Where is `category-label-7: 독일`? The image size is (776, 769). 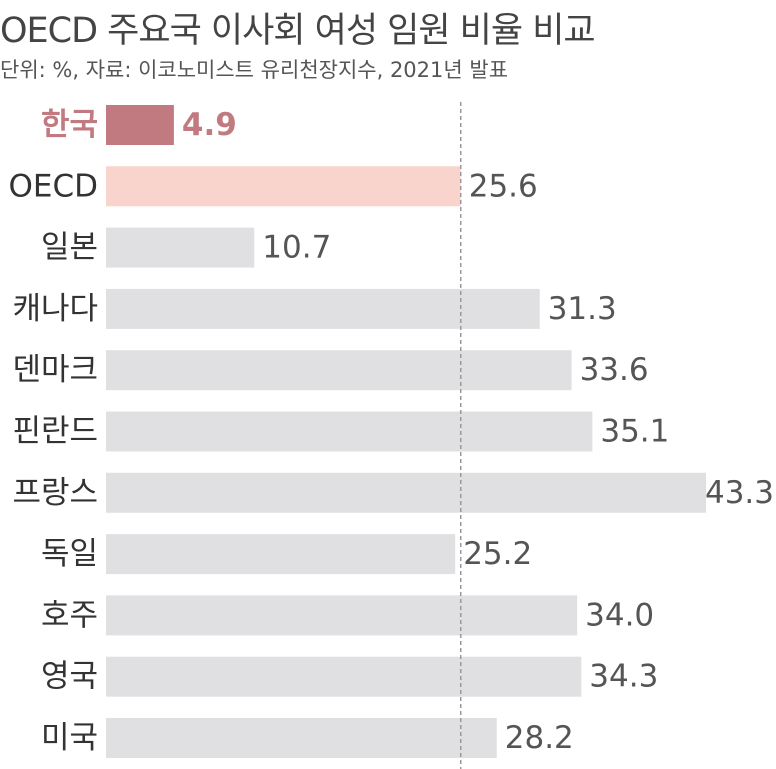
category-label-7: 독일 is located at coordinates (69, 554).